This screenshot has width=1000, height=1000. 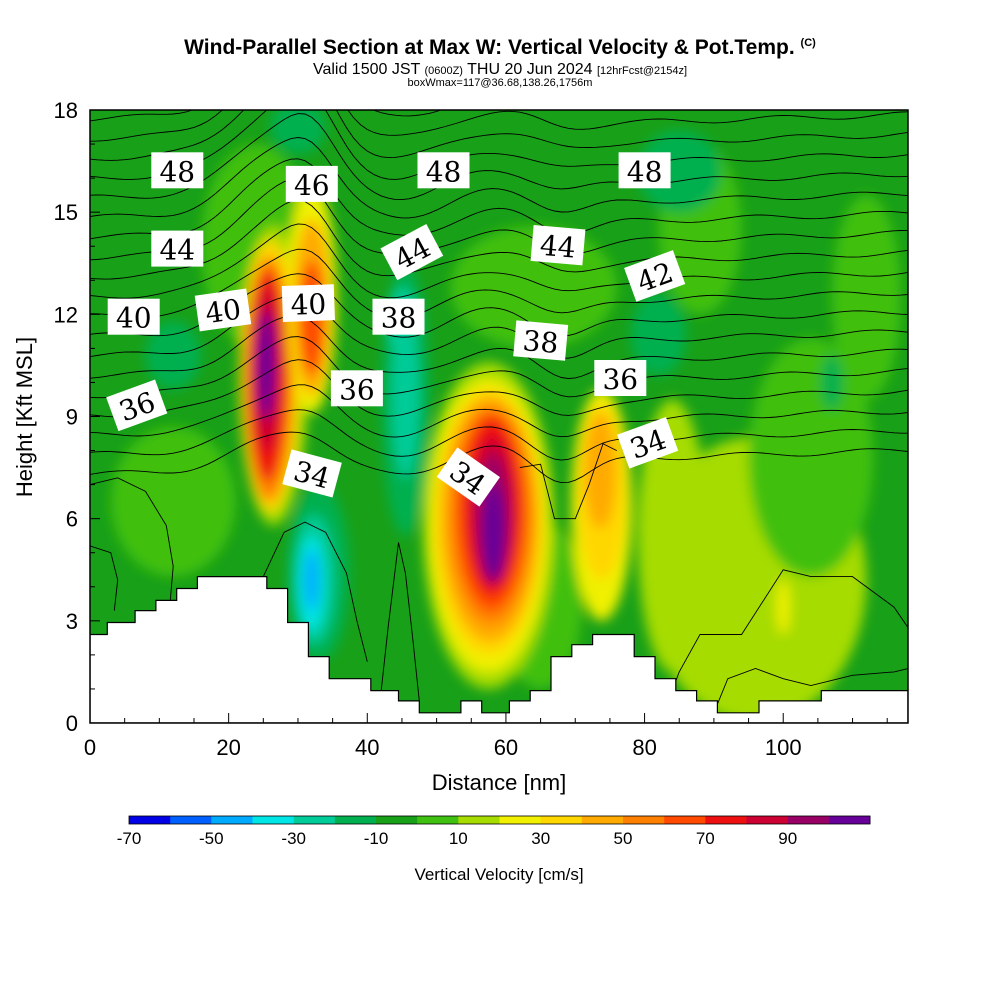 What do you see at coordinates (24, 417) in the screenshot?
I see `y-axis-label: Height [Kft MSL]` at bounding box center [24, 417].